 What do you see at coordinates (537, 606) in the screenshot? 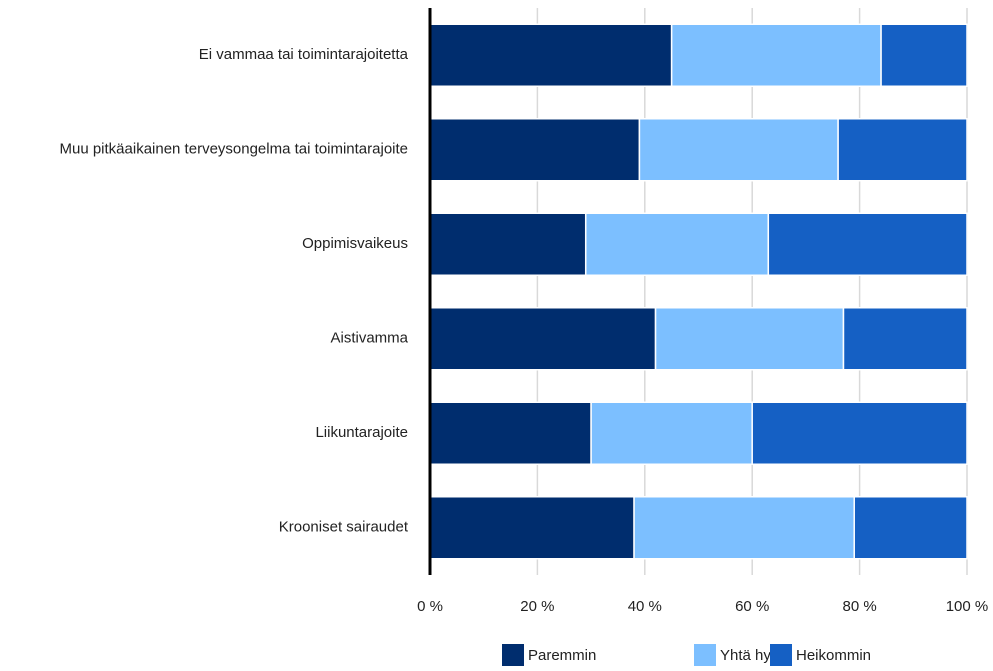
I see `x-tick-label: 20 %` at bounding box center [537, 606].